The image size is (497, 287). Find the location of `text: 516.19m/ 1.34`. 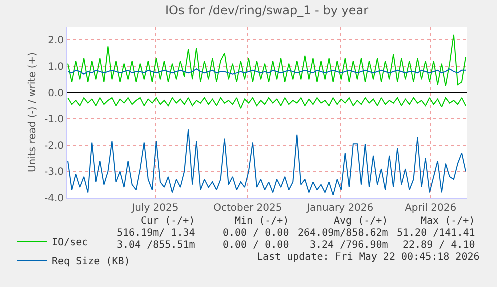

text: 516.19m/ 1.34 is located at coordinates (156, 233).